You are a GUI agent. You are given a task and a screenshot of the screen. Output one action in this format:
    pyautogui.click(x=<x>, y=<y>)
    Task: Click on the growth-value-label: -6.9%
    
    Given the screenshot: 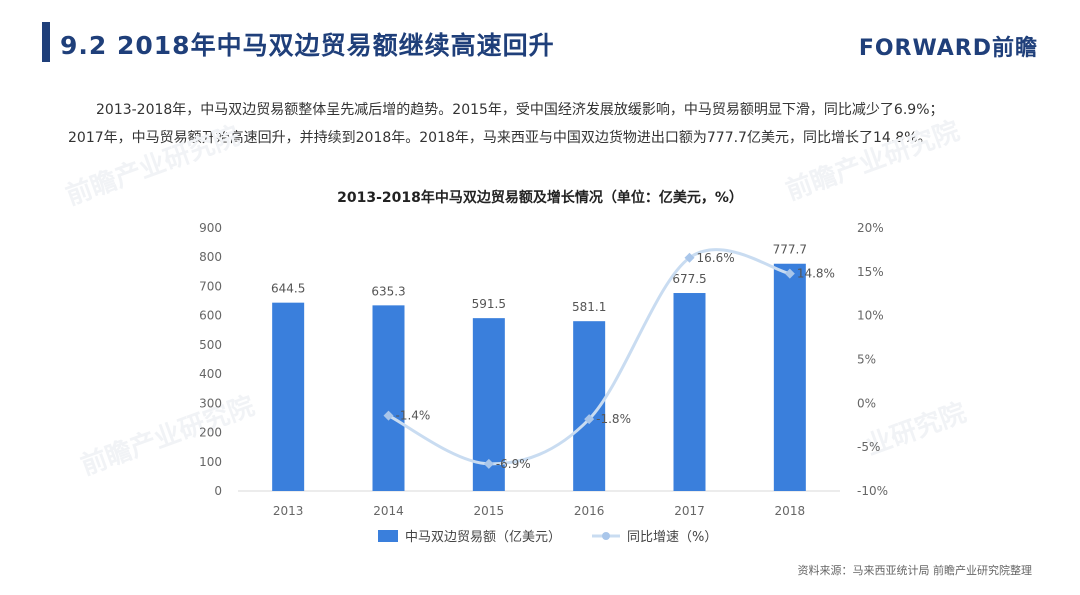 What is the action you would take?
    pyautogui.click(x=513, y=464)
    